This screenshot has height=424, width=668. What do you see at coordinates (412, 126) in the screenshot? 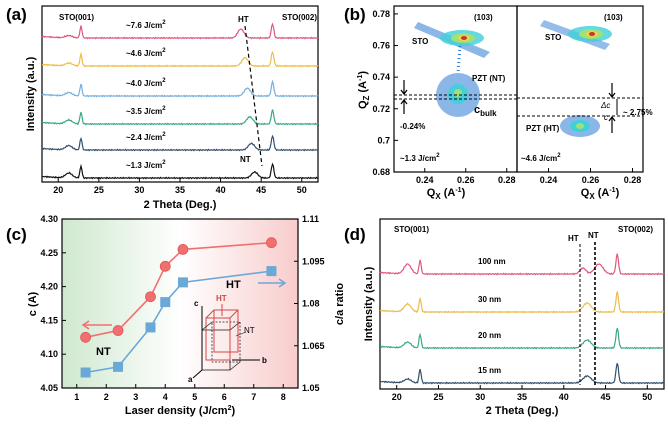
I see `panel-b-left-strain: -0.24%` at bounding box center [412, 126].